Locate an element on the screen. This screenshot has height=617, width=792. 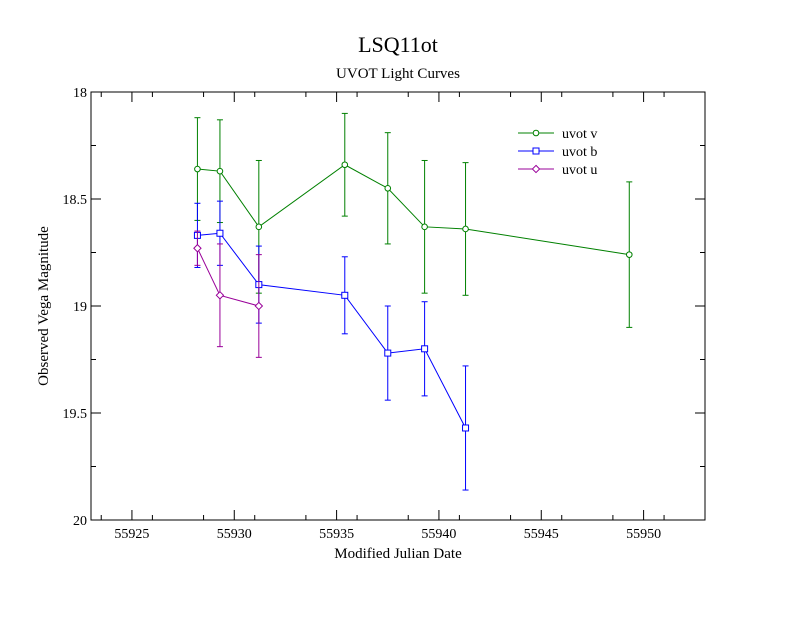
y-tick-label: 19.5 is located at coordinates (75, 414).